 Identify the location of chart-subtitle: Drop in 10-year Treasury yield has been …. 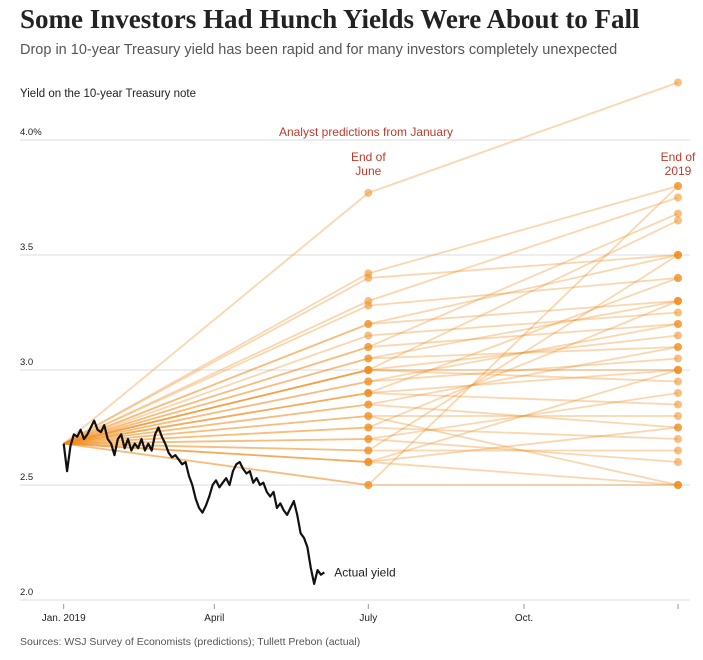
(318, 50).